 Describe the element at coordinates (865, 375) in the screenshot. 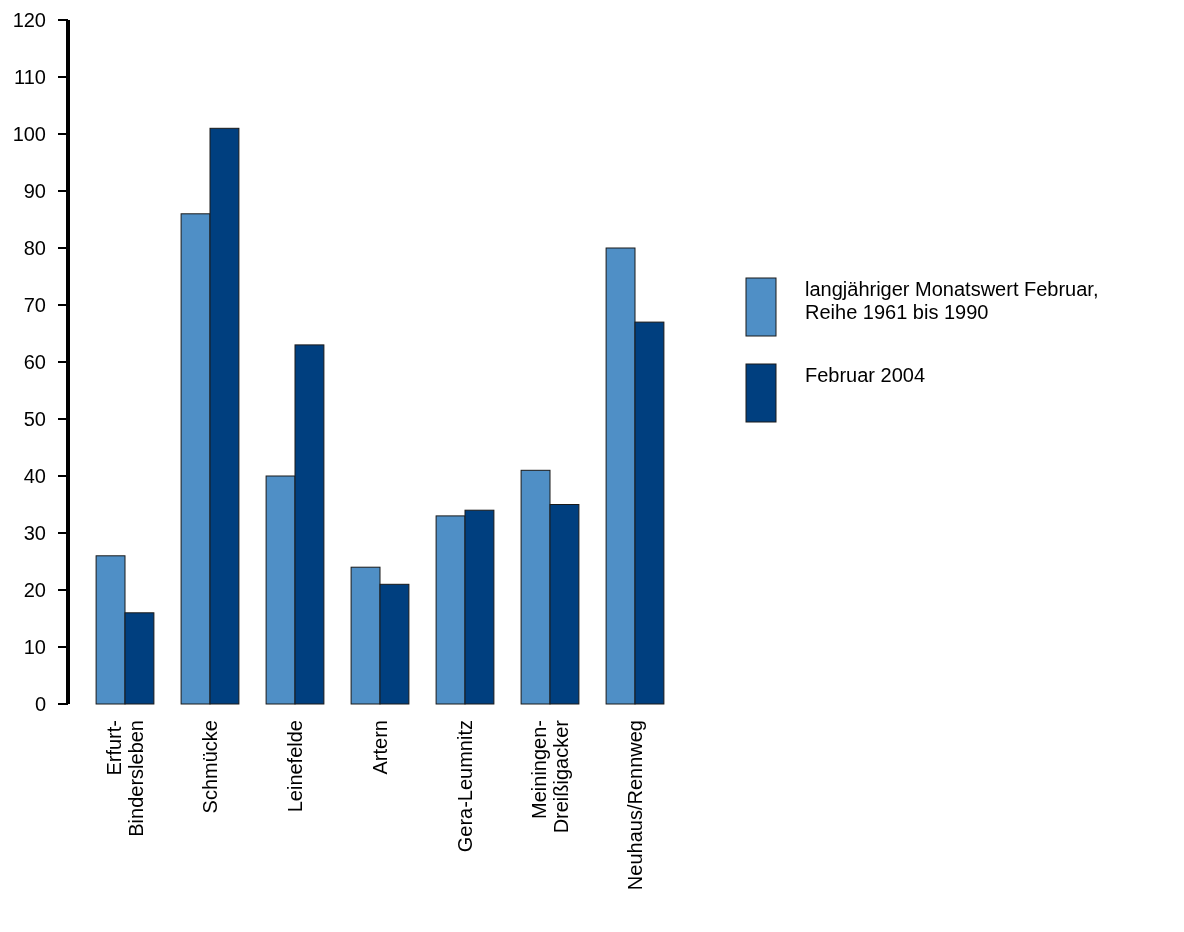

I see `text: Februar 2004` at that location.